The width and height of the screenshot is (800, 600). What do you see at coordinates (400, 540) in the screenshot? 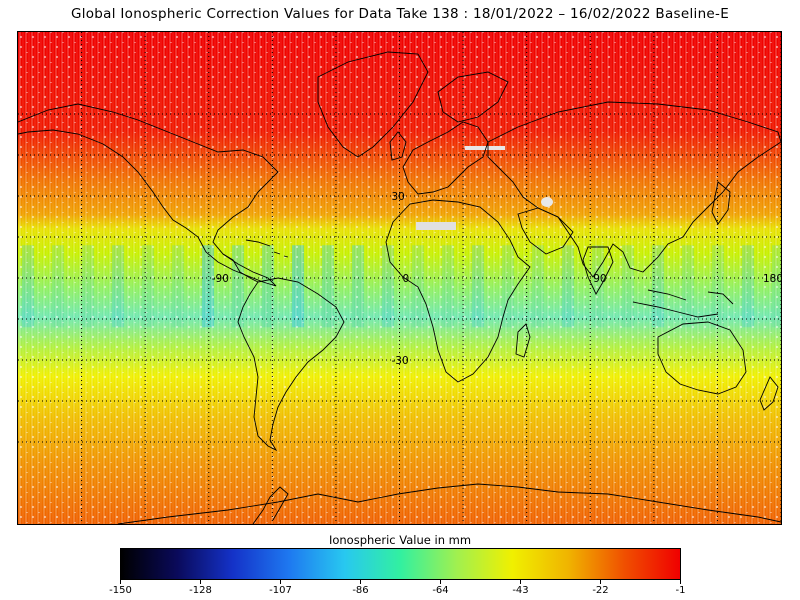
I see `colorbar-title: Ionospheric Value in mm` at bounding box center [400, 540].